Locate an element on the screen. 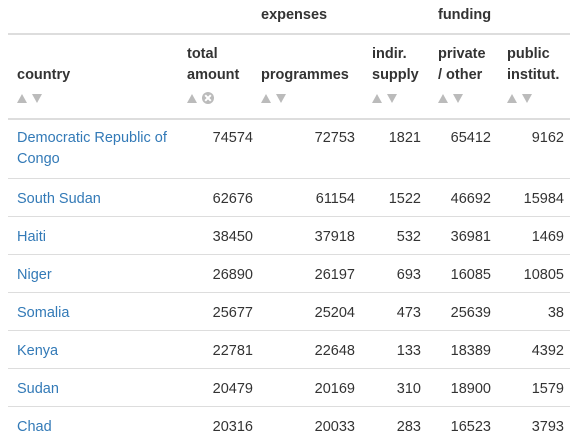  total-amount-cell: 20479 is located at coordinates (232, 389).